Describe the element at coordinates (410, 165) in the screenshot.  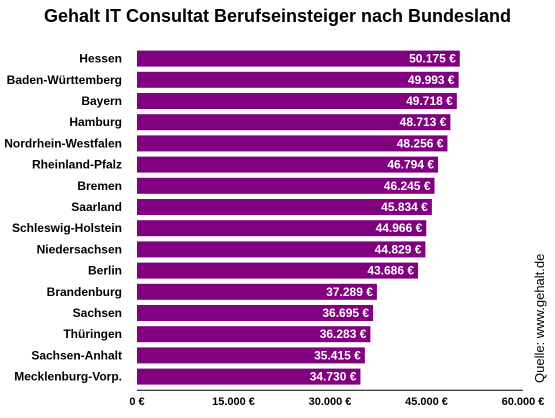
I see `data-label: 46.794 €` at that location.